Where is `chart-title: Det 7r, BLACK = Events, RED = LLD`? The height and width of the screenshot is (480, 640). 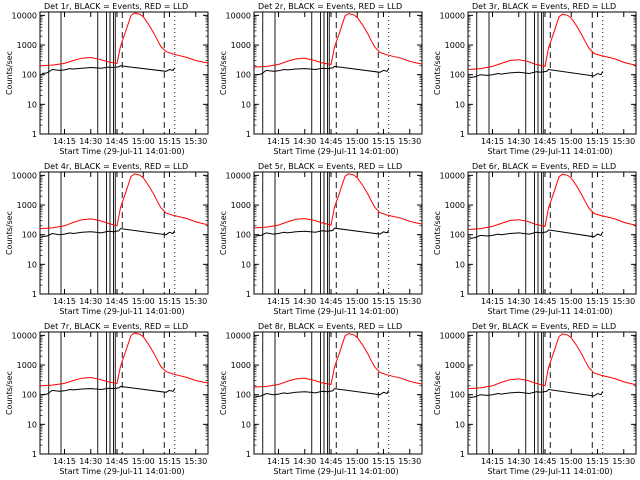
chart-title: Det 7r, BLACK = Events, RED = LLD is located at coordinates (116, 326).